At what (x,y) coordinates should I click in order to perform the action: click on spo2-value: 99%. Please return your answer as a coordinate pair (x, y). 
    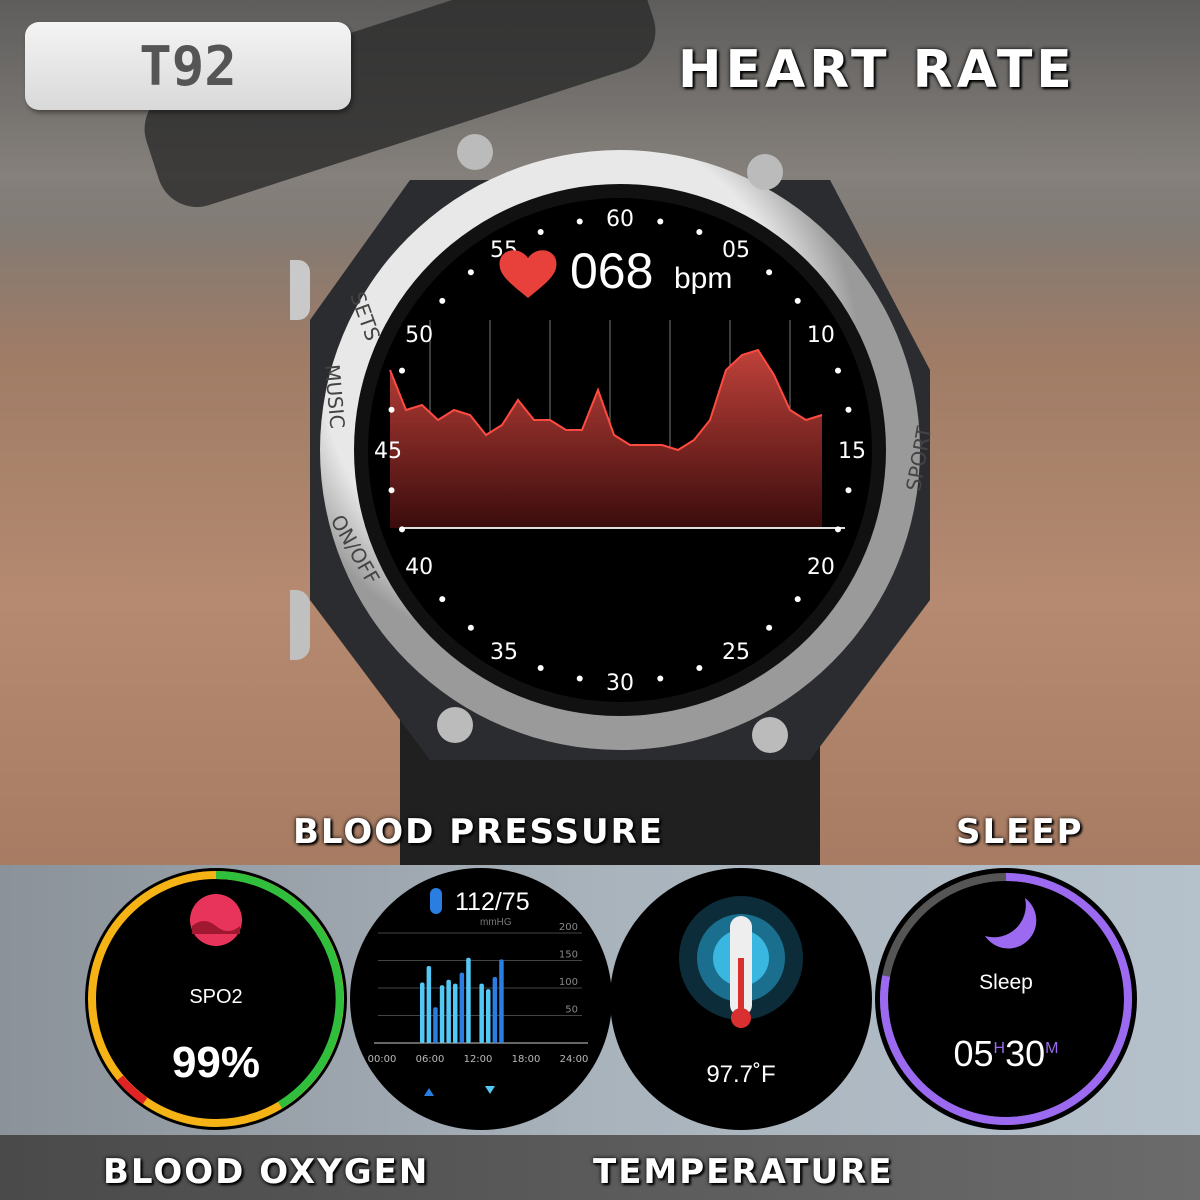
    Looking at the image, I should click on (216, 1062).